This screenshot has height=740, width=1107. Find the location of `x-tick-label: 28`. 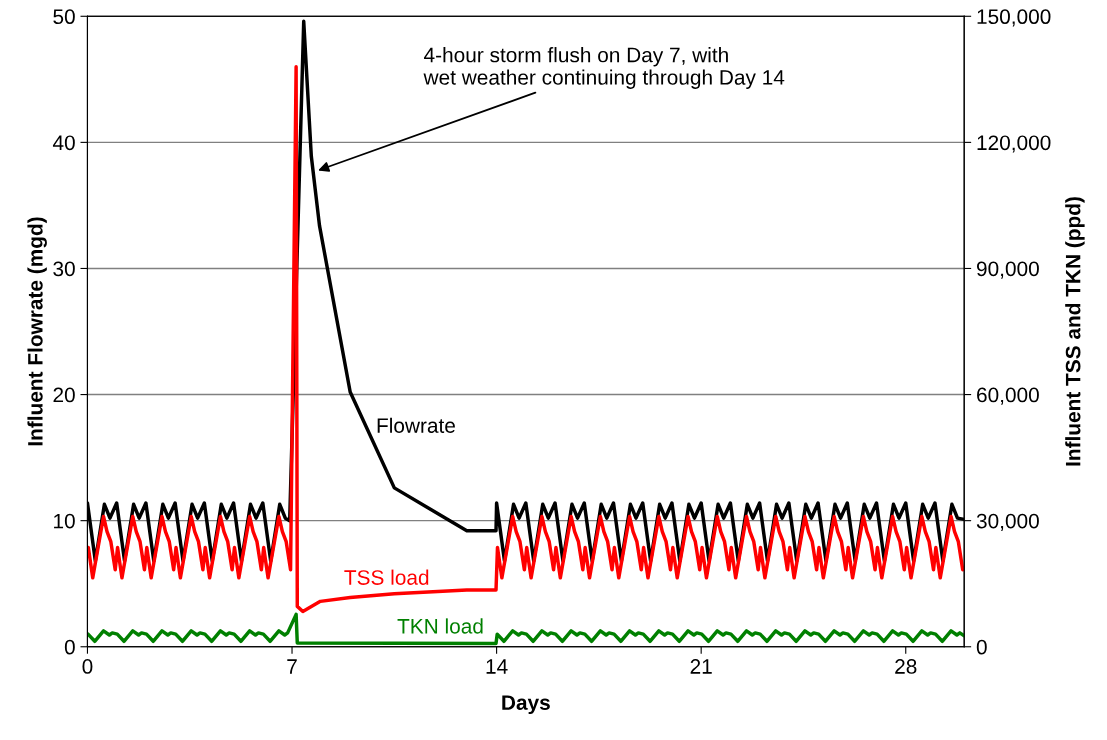

x-tick-label: 28 is located at coordinates (906, 666).